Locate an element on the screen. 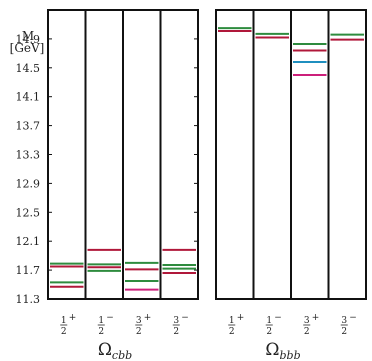 The height and width of the screenshot is (361, 372). y-tick: 14.1 is located at coordinates (107, 97).